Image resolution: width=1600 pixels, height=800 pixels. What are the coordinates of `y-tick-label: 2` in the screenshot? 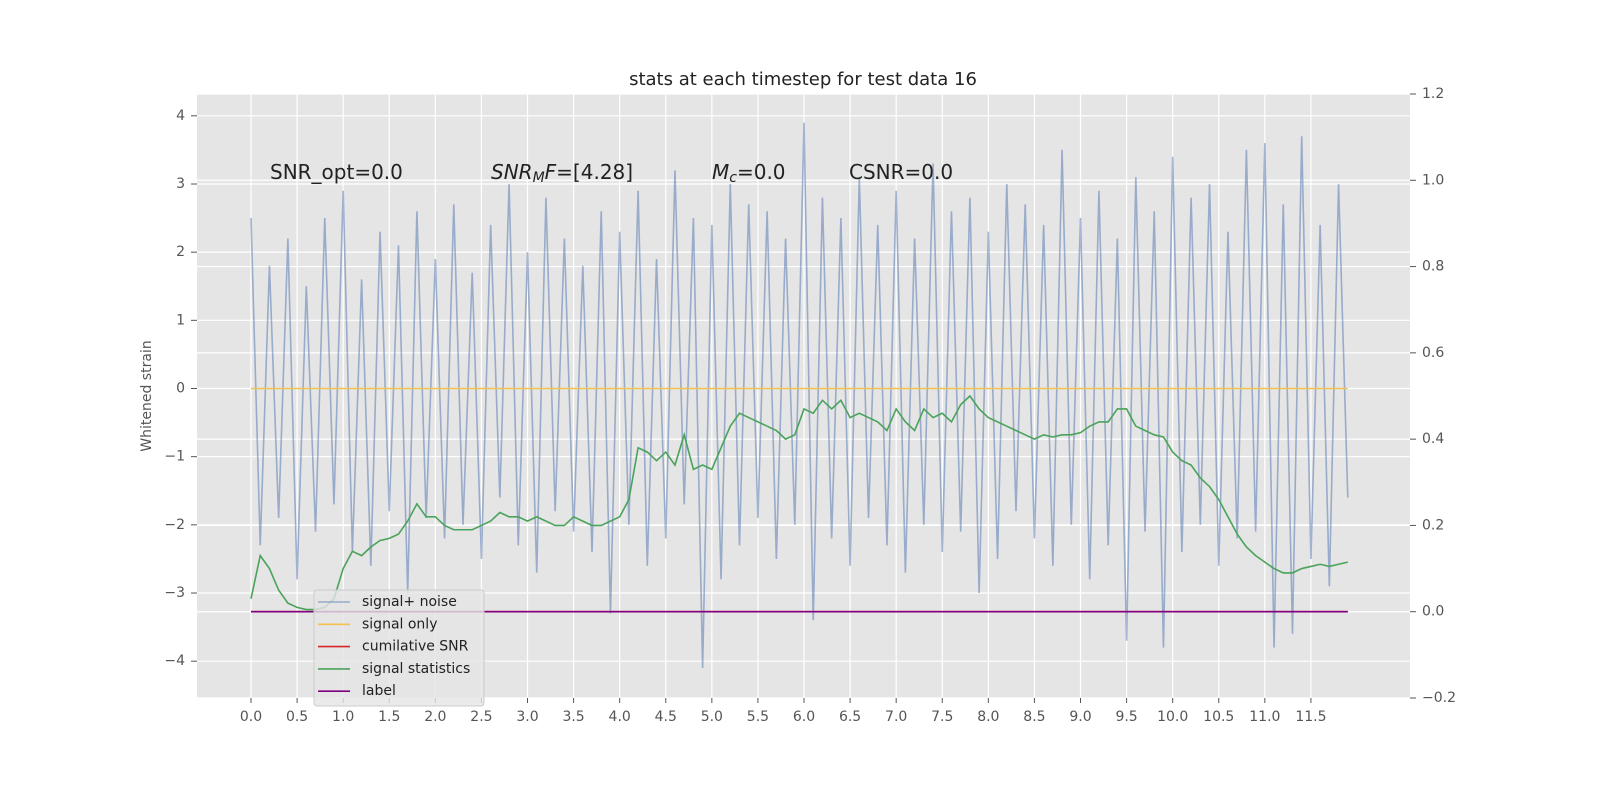 It's located at (180, 252).